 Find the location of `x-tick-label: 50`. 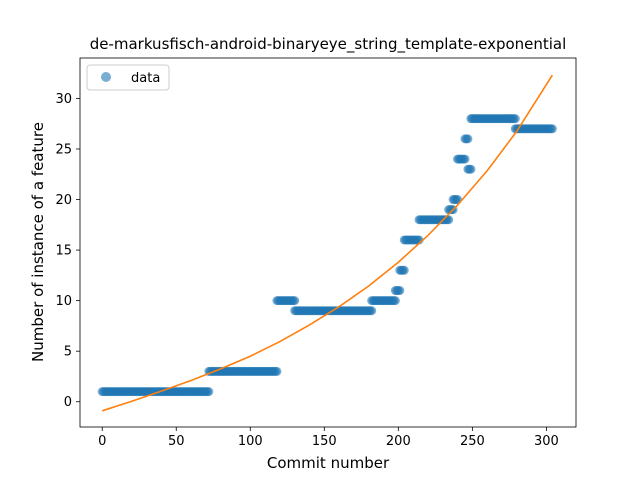

x-tick-label: 50 is located at coordinates (176, 441).